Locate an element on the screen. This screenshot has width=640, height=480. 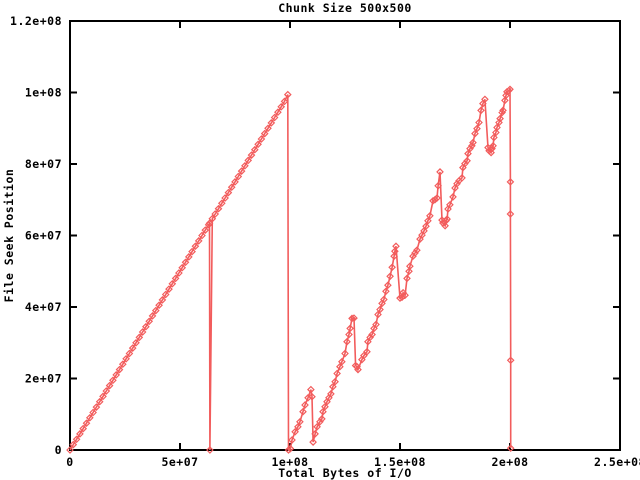
y-tick-label: 4e+07 is located at coordinates (43, 307).